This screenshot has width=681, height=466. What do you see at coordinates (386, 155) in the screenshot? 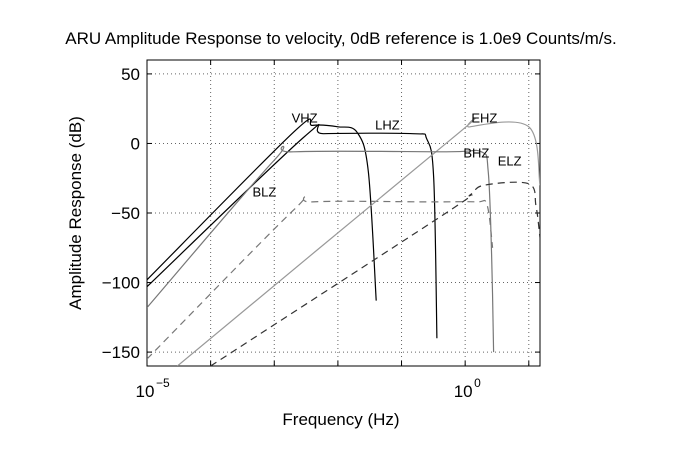
I see `series-labels: VHZ LHZ BLZ EHZ BHZ ELZ` at bounding box center [386, 155].